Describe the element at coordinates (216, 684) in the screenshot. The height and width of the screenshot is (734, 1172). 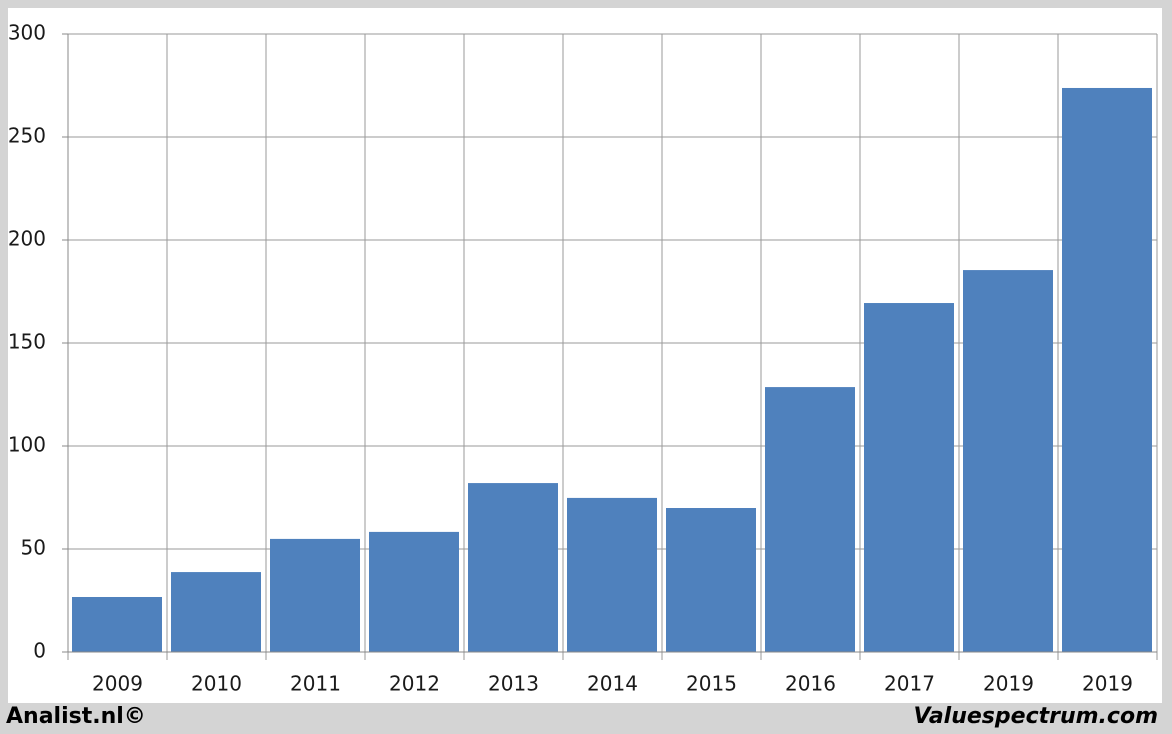
I see `x-tick-label: 2010` at that location.